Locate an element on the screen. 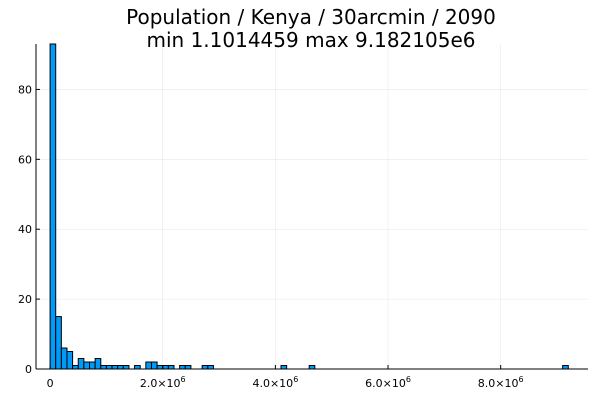 This screenshot has width=600, height=400. x-tick-label: 0 is located at coordinates (50, 383).